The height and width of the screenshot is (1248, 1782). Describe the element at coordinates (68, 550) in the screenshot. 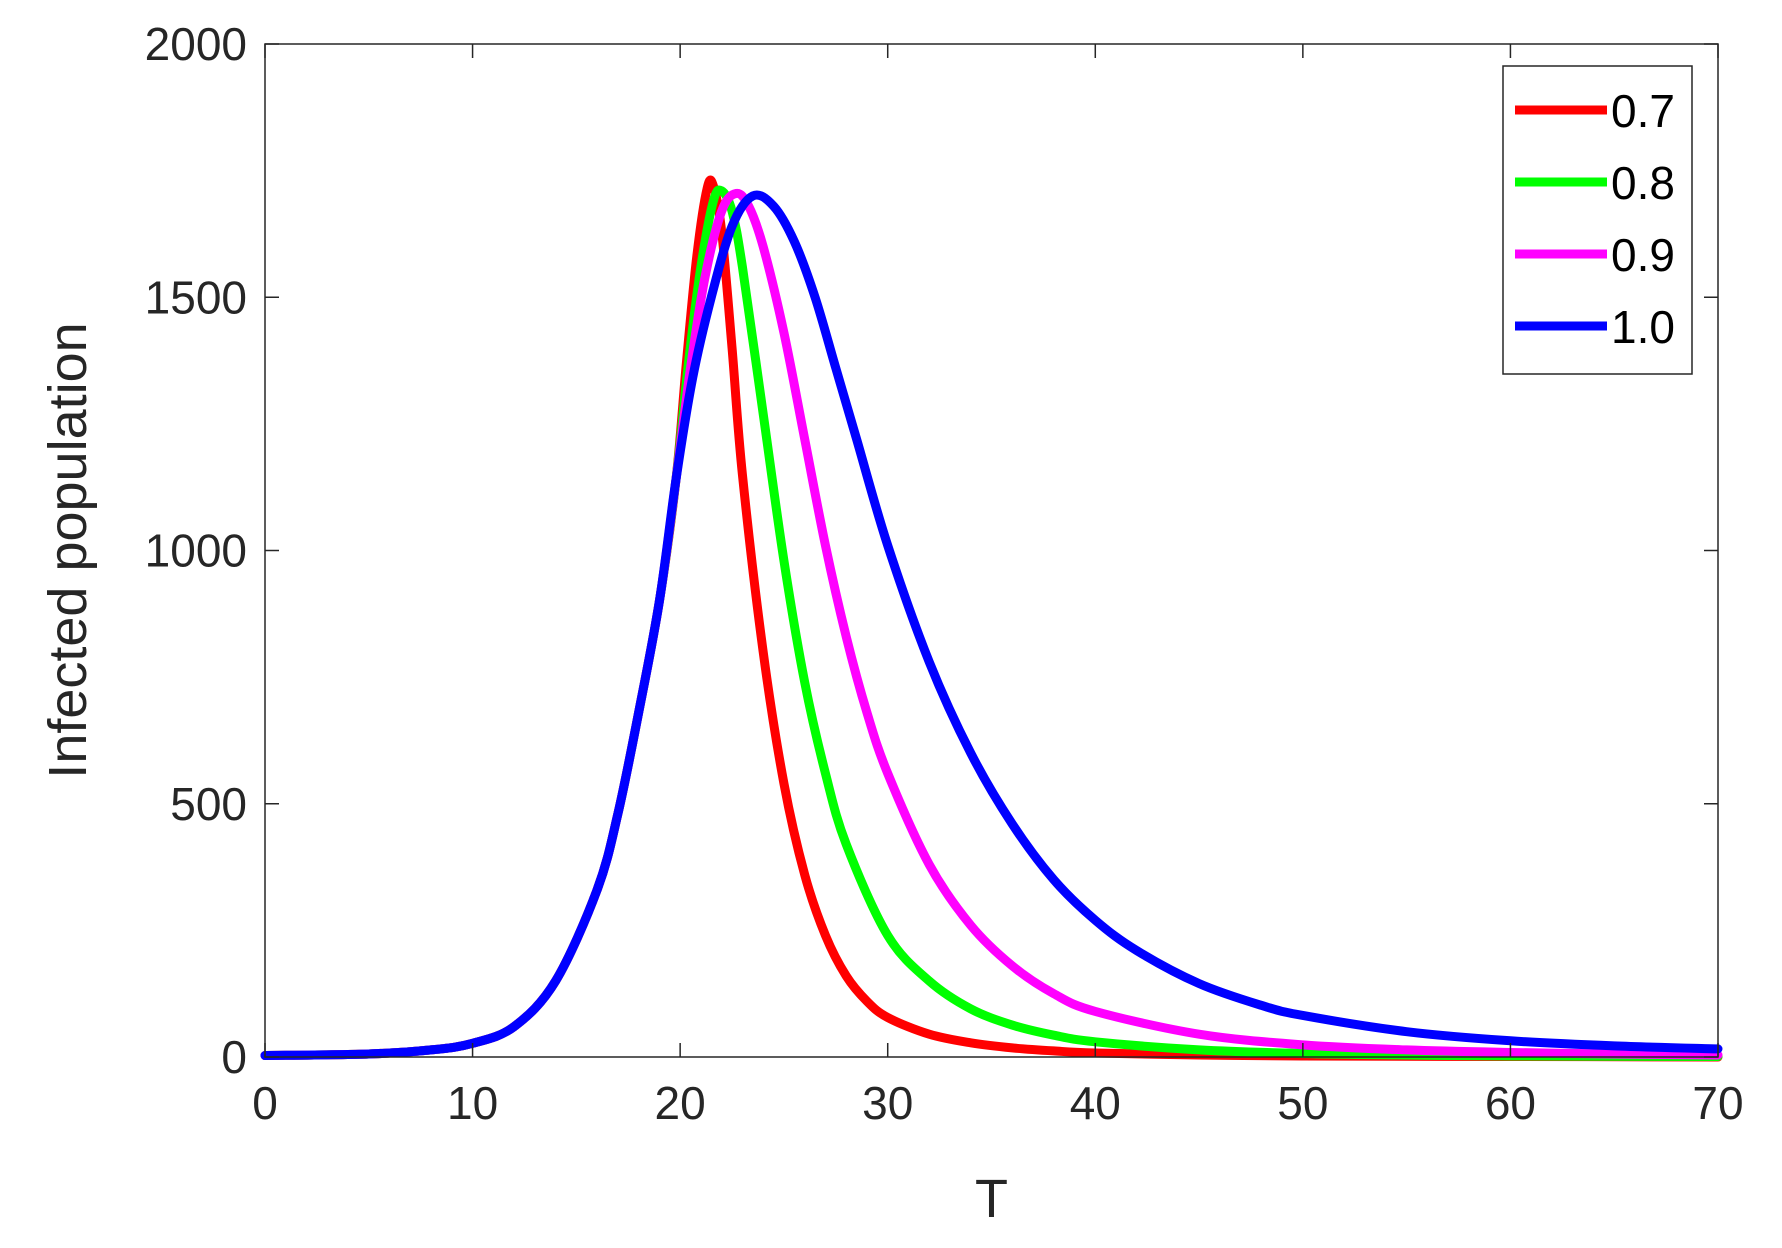

I see `y-axis-title: Infected population` at that location.